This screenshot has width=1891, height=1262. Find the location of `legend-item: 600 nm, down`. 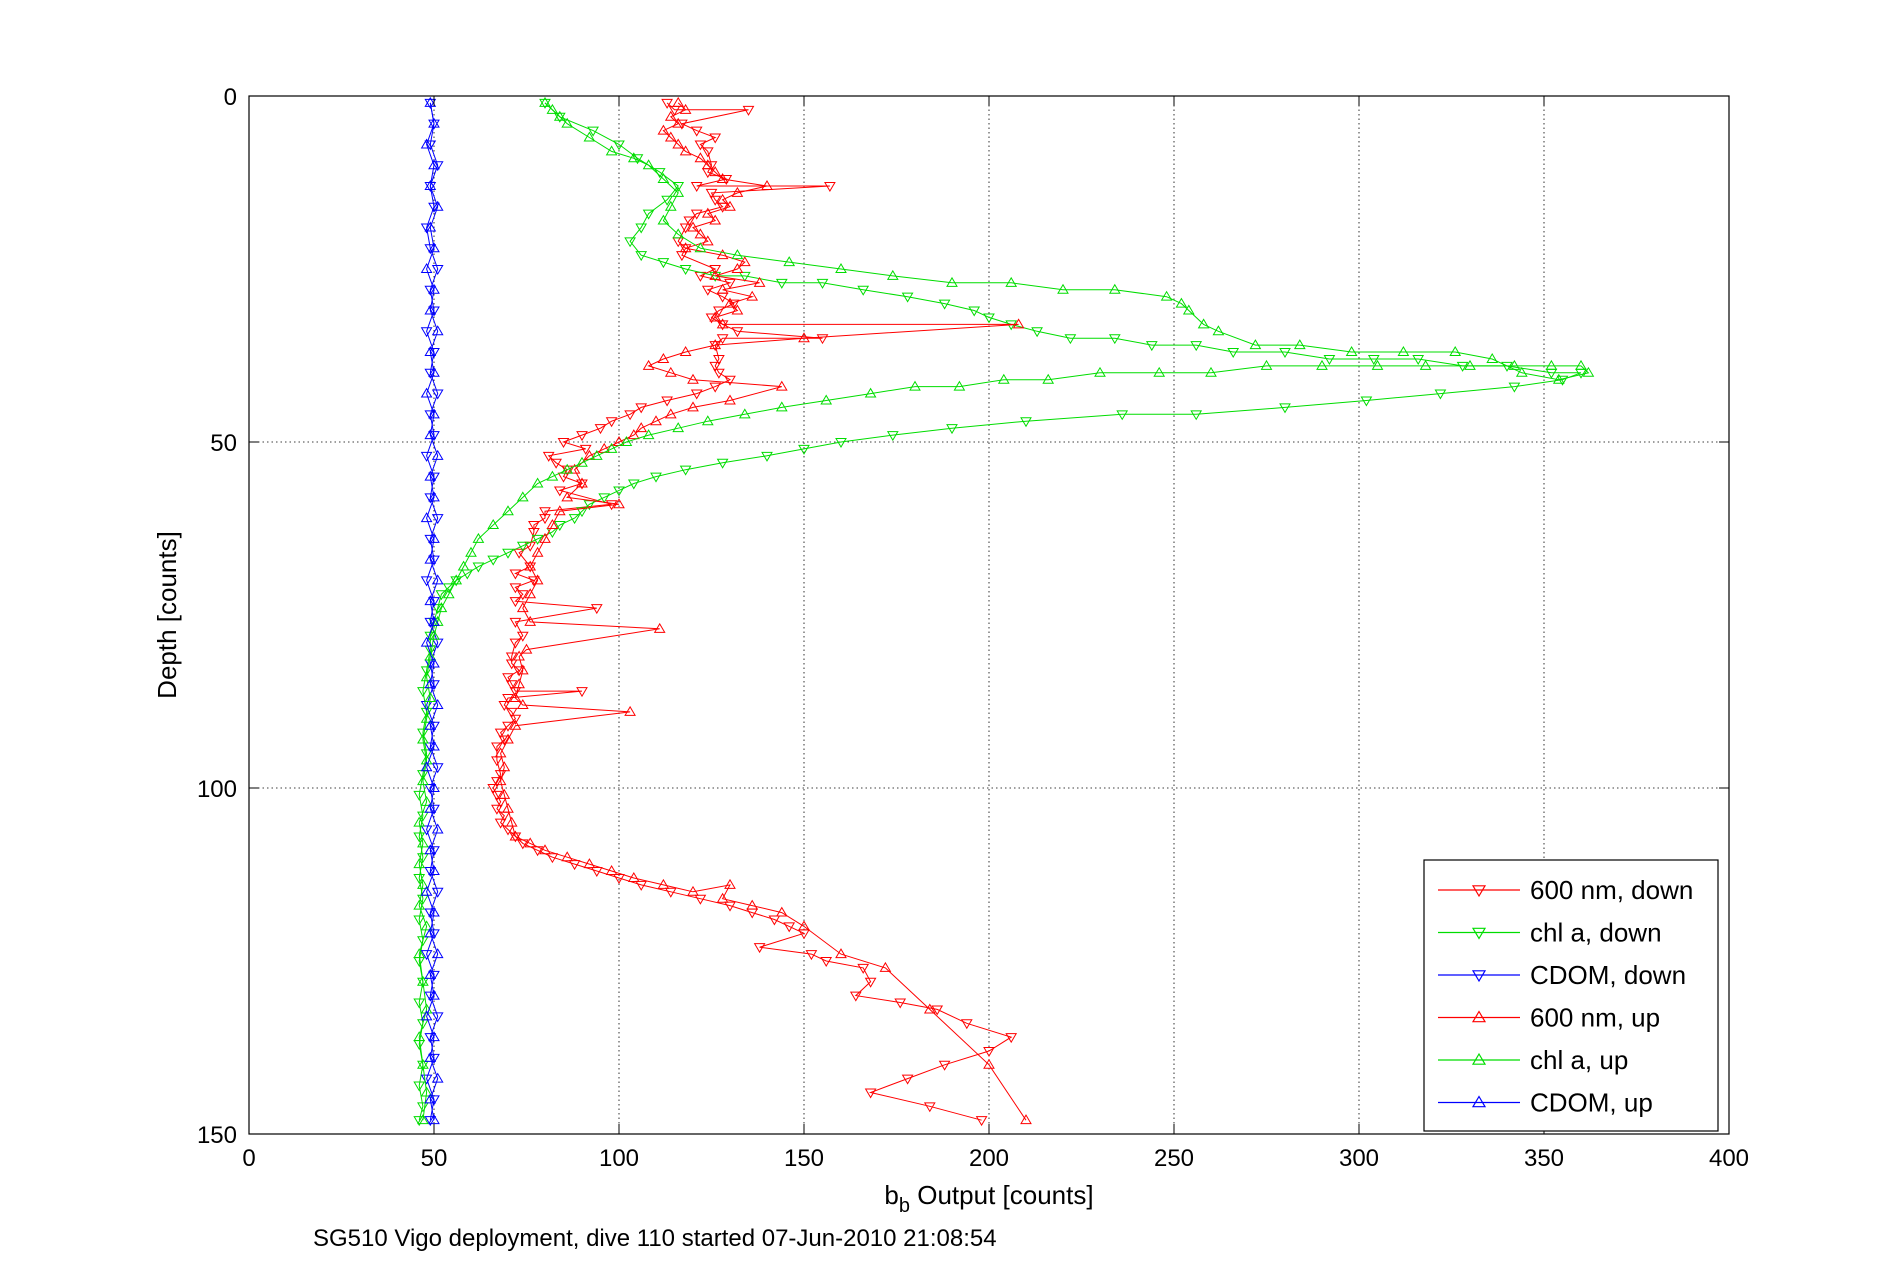

legend-item: 600 nm, down is located at coordinates (1565, 890).